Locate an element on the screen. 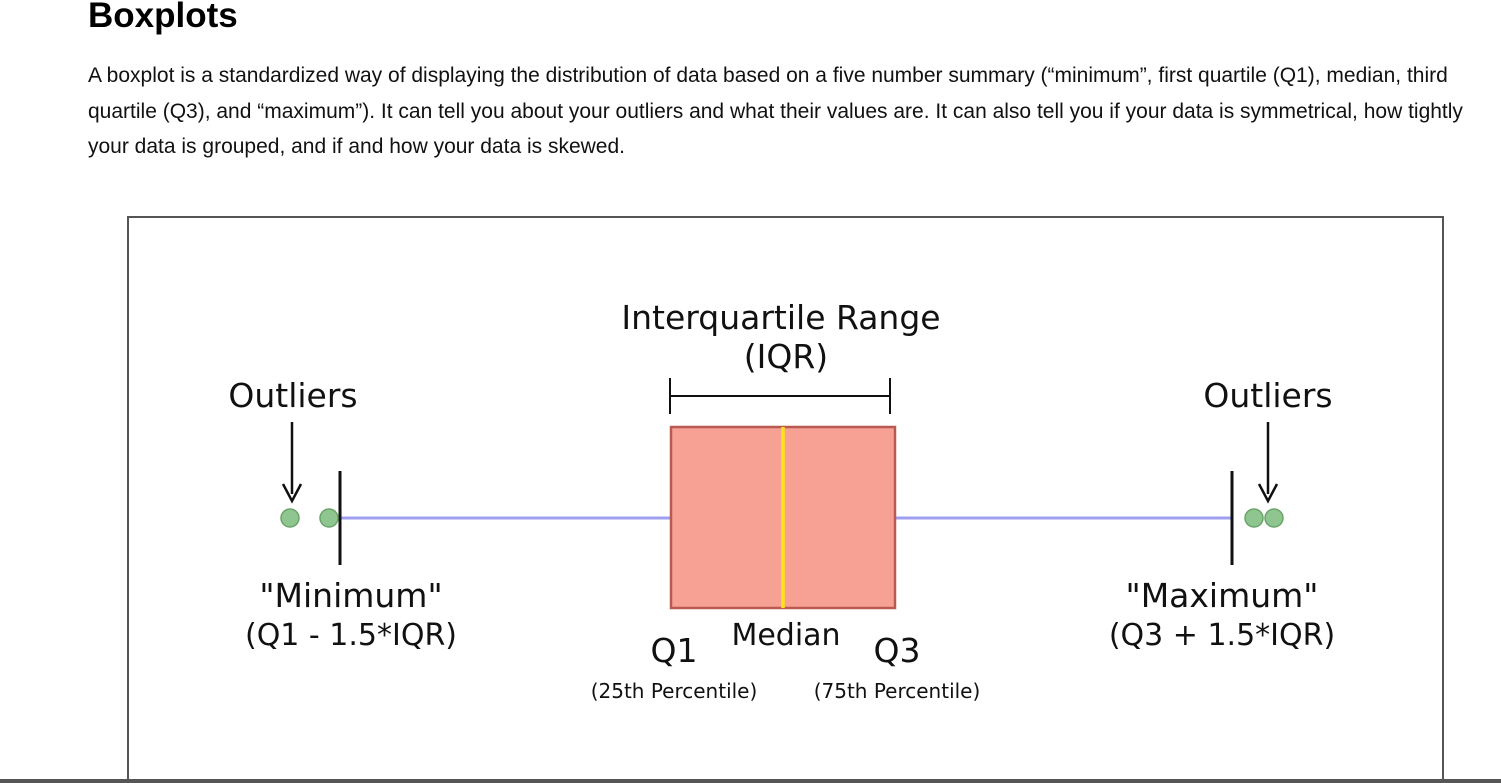  outliers-right-label: Outliers is located at coordinates (1267, 395).